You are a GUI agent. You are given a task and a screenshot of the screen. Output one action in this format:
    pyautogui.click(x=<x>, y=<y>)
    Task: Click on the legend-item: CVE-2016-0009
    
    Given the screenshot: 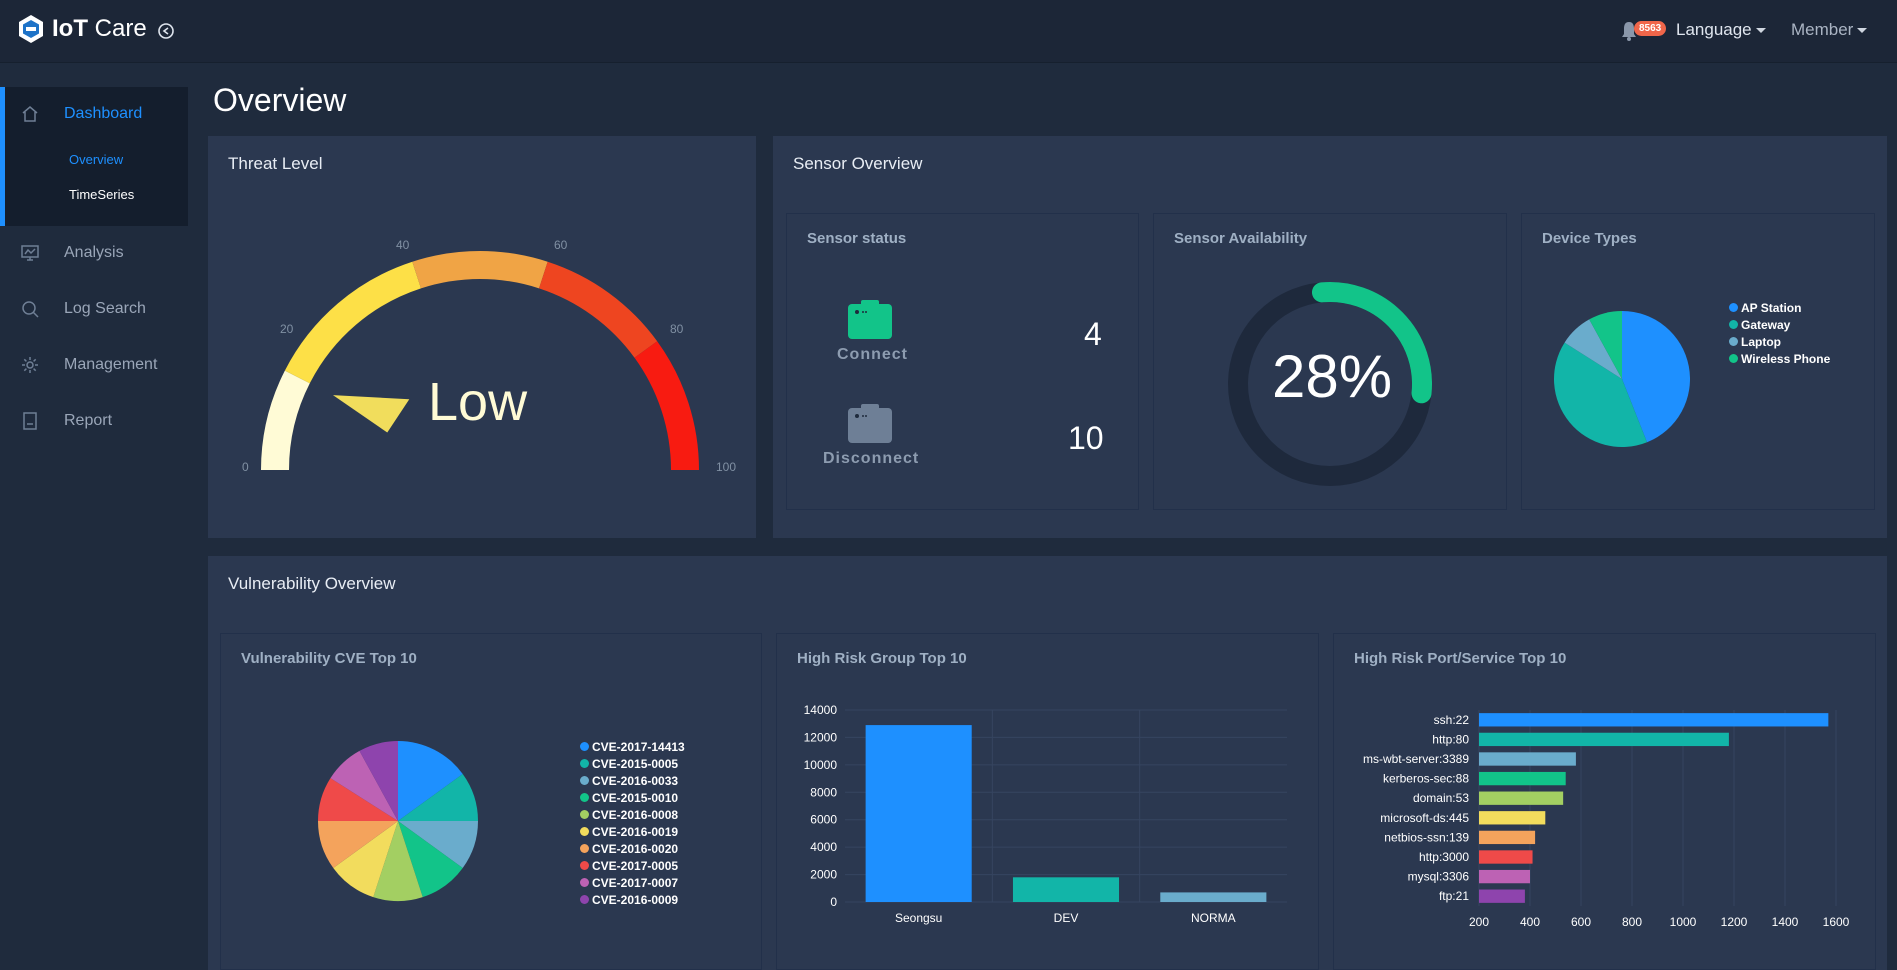 What is the action you would take?
    pyautogui.click(x=632, y=899)
    